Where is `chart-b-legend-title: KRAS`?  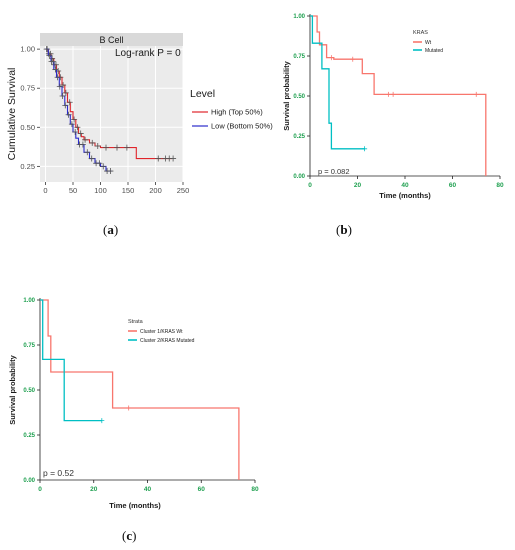
chart-b-legend-title: KRAS is located at coordinates (420, 33).